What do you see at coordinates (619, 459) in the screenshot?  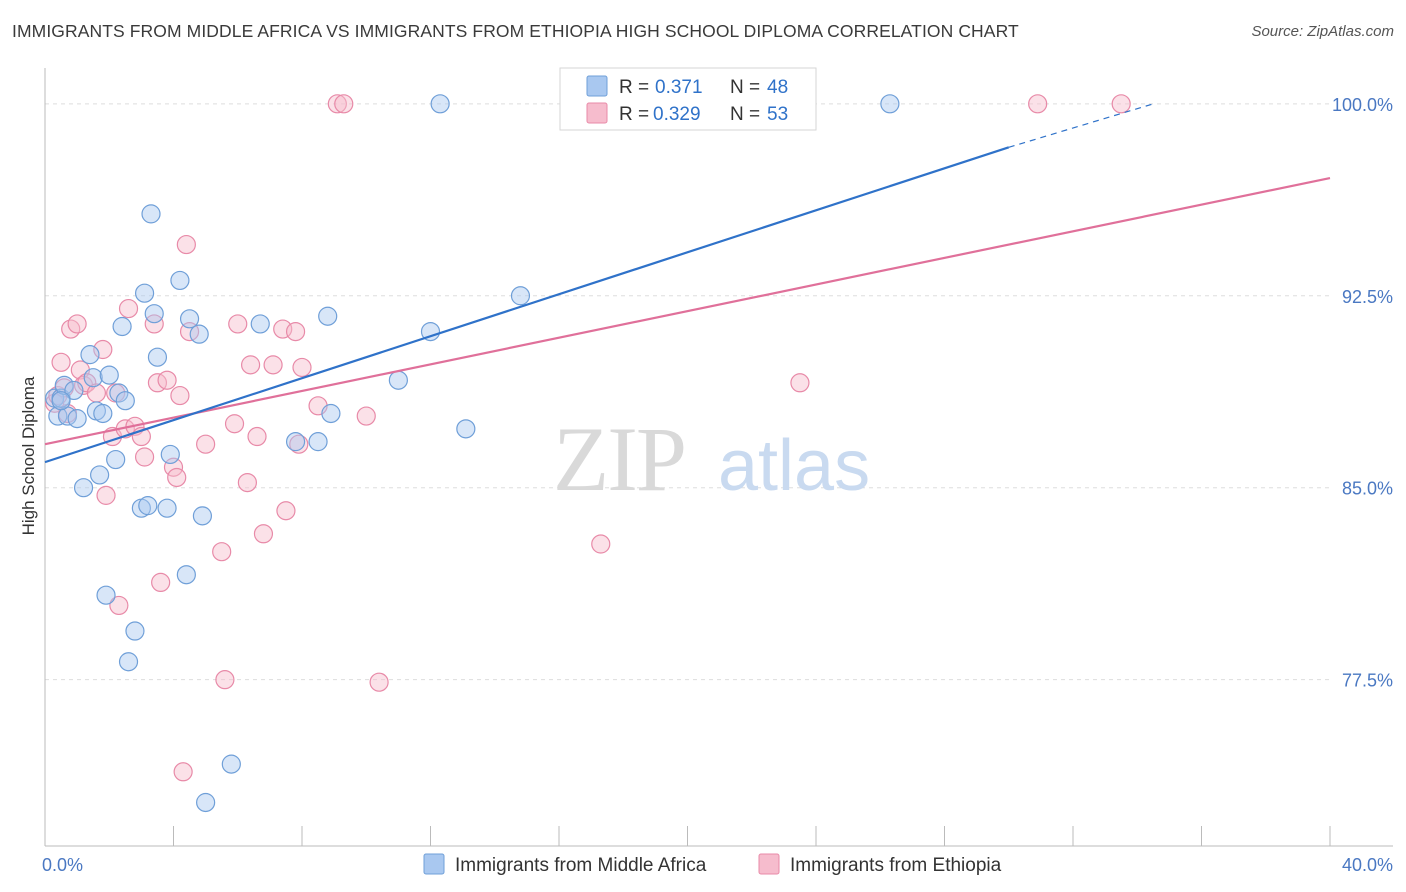 I see `watermark-zip: ZIP` at bounding box center [619, 459].